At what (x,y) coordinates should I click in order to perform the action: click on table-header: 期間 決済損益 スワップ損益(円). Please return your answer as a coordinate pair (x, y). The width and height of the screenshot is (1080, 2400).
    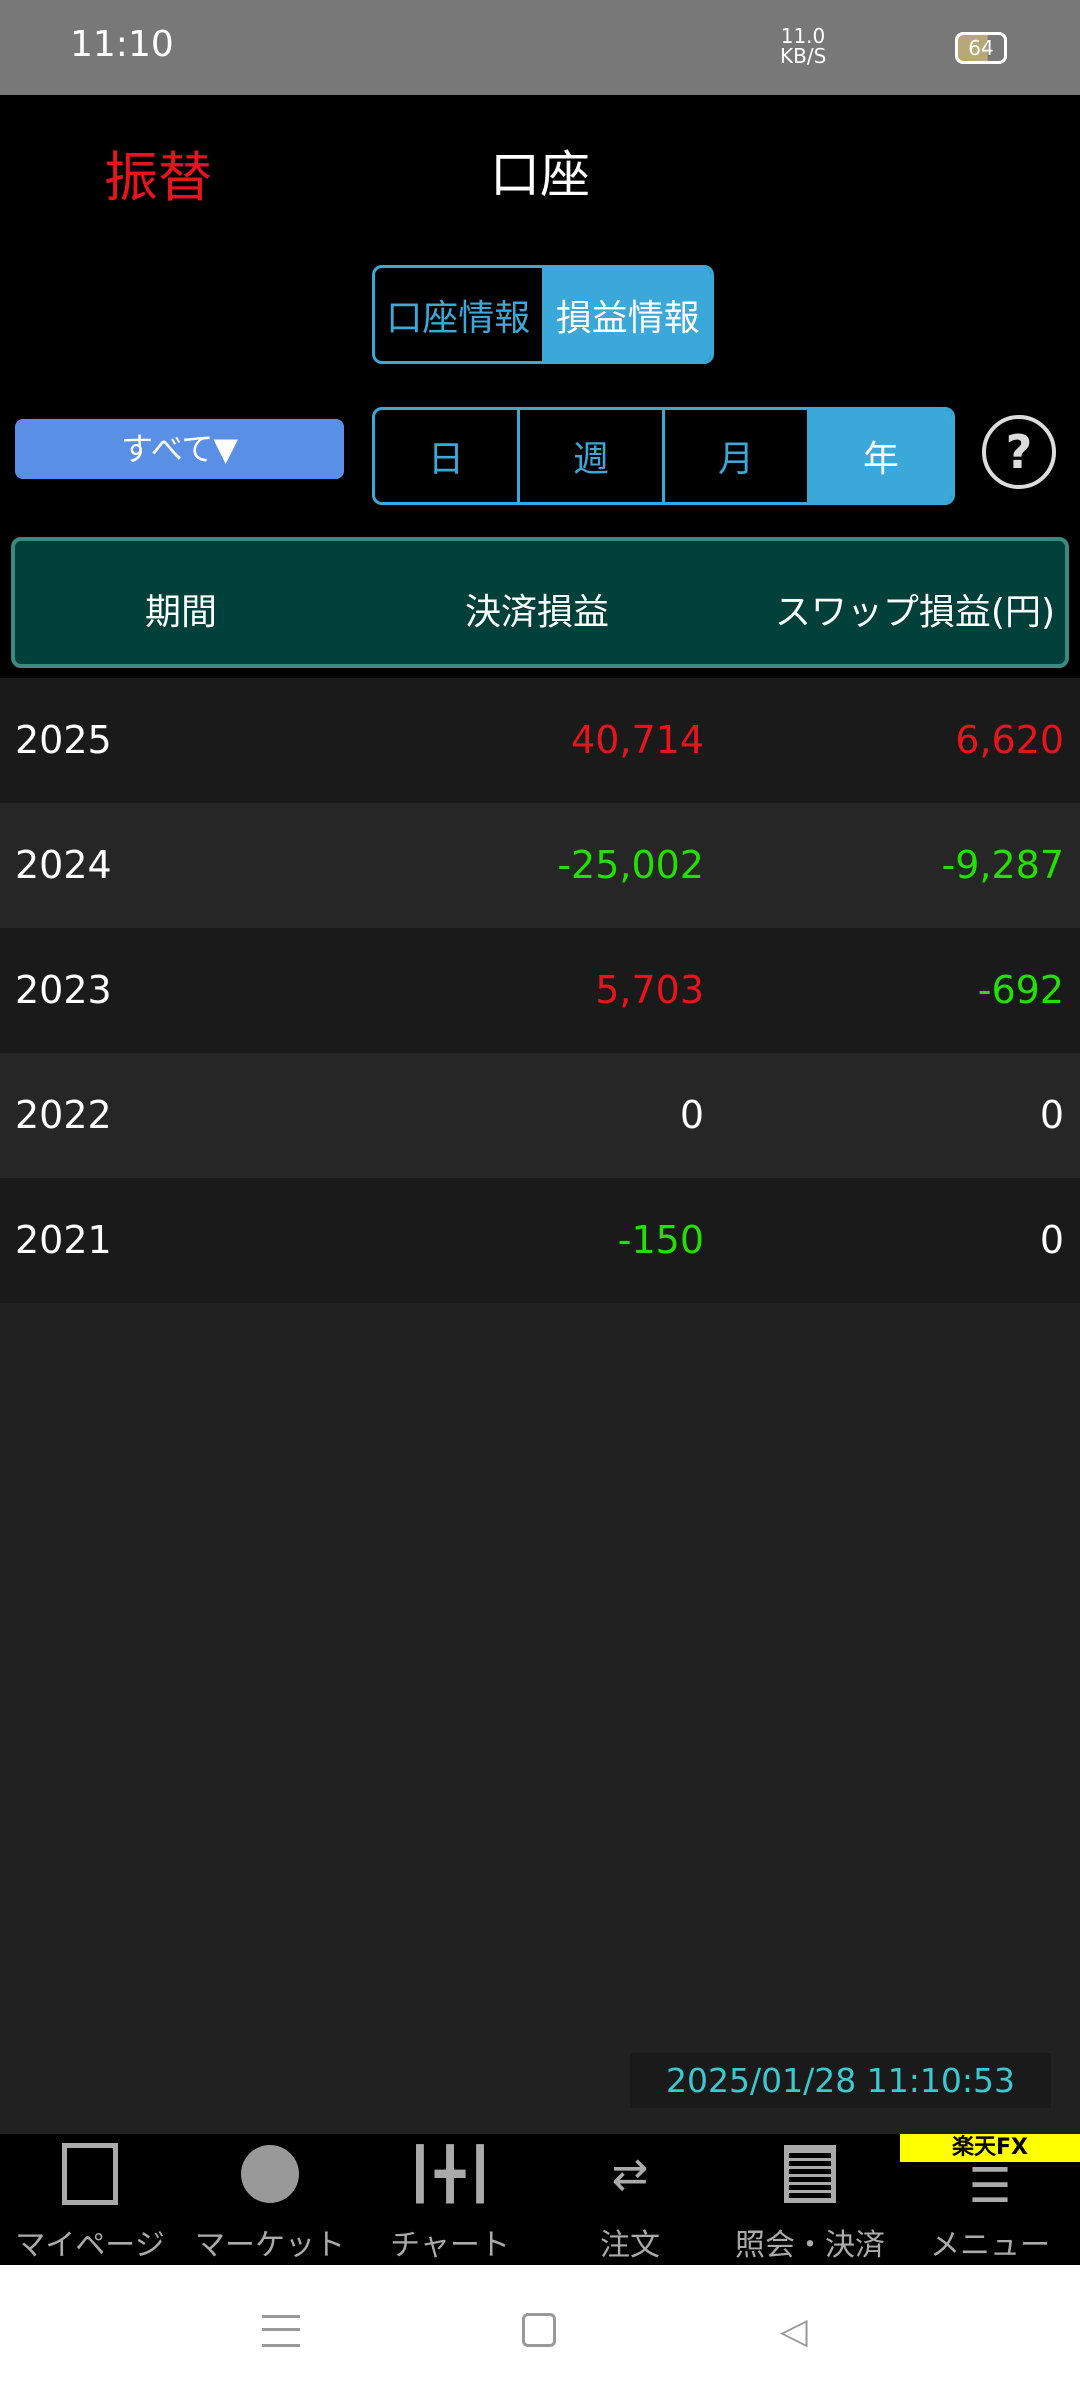
    Looking at the image, I should click on (540, 602).